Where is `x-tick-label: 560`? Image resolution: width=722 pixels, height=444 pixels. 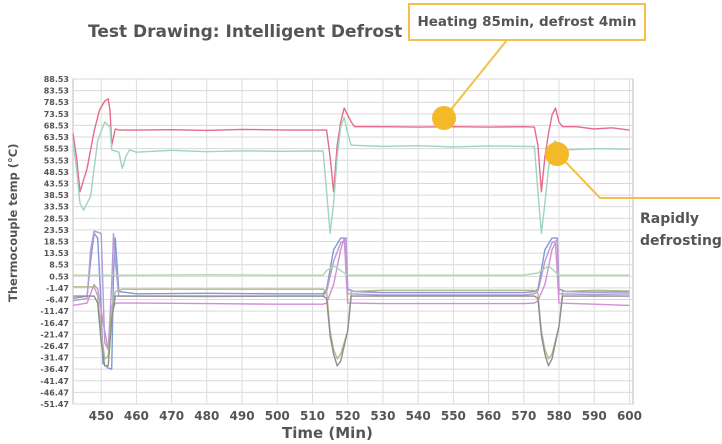 x-tick-label: 560 is located at coordinates (488, 416).